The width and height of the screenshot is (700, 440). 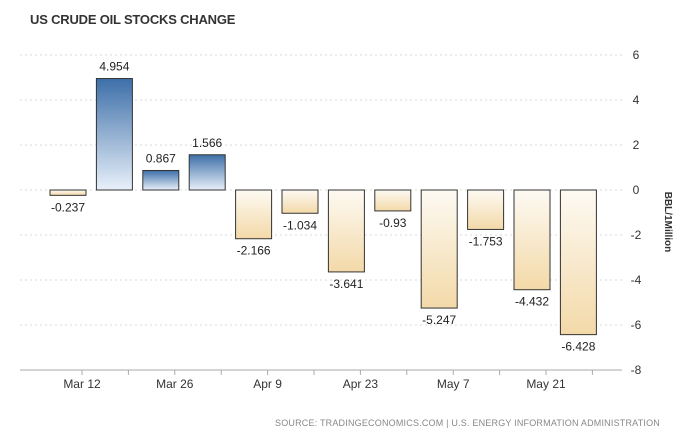 I want to click on chart-title: US CRUDE OIL STOCKS CHANGE, so click(x=133, y=19).